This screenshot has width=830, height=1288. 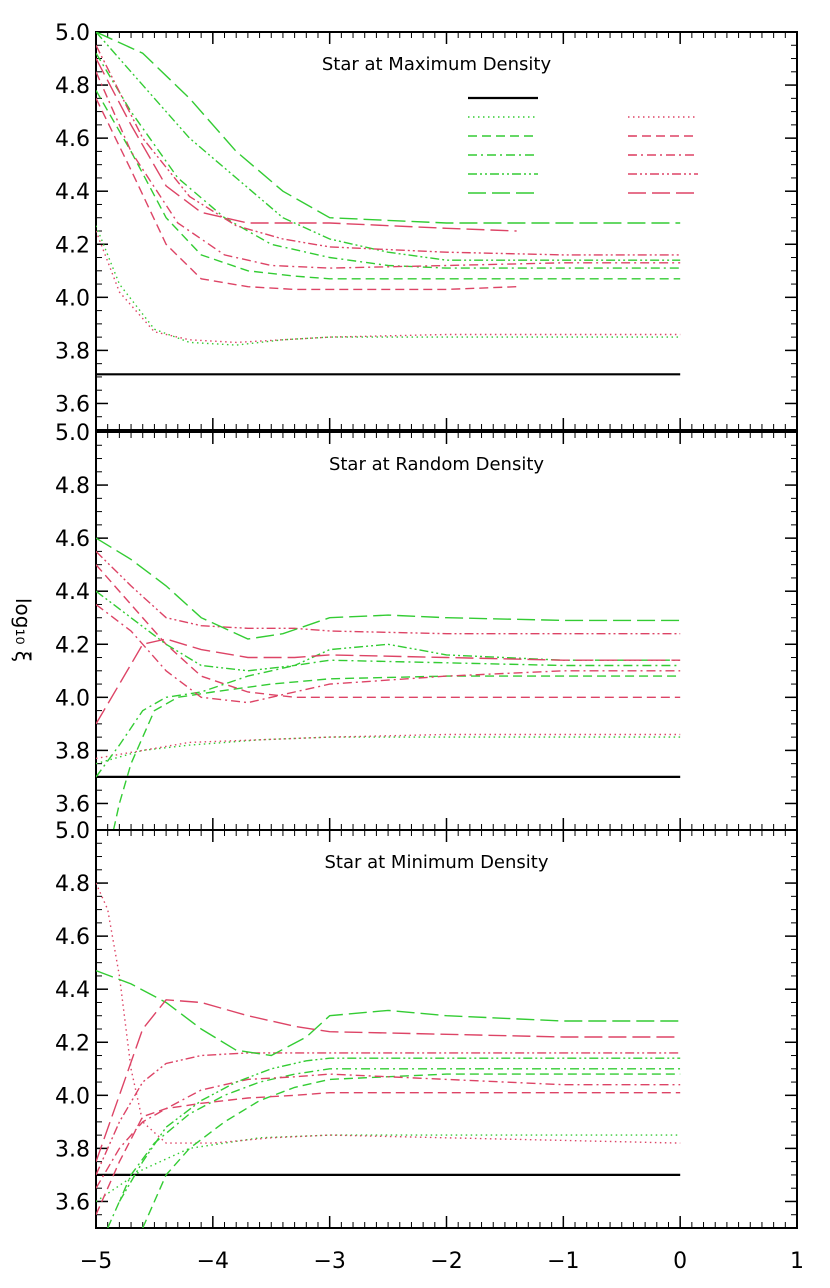 I want to click on legend, so click(x=583, y=145).